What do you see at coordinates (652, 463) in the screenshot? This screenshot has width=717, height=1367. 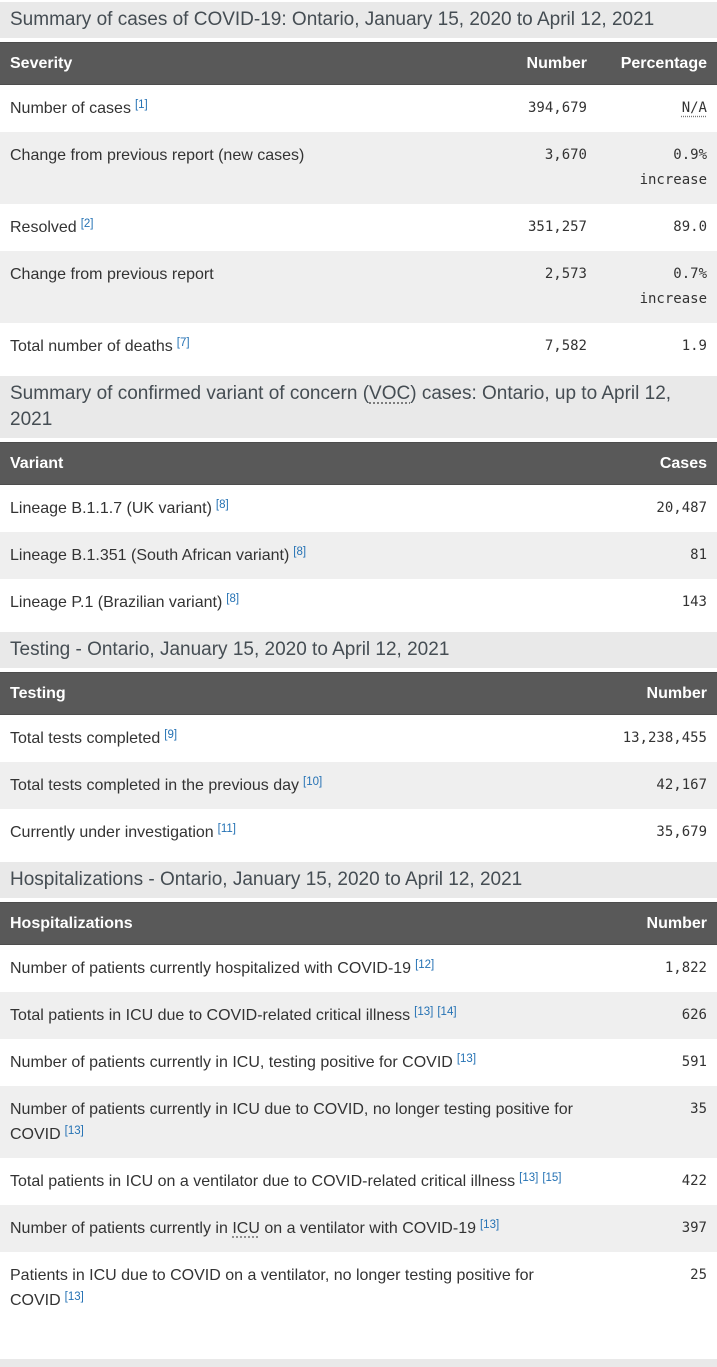 I see `column-header: Cases` at bounding box center [652, 463].